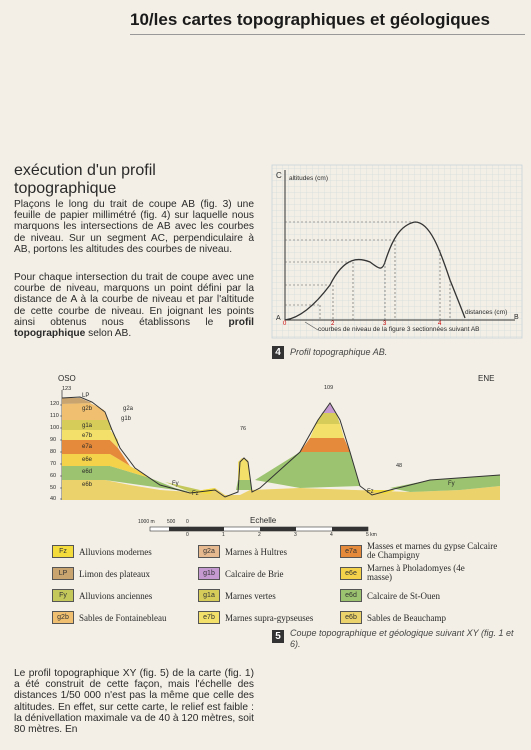  Describe the element at coordinates (516, 317) in the screenshot. I see `fig4-label-b: B` at that location.